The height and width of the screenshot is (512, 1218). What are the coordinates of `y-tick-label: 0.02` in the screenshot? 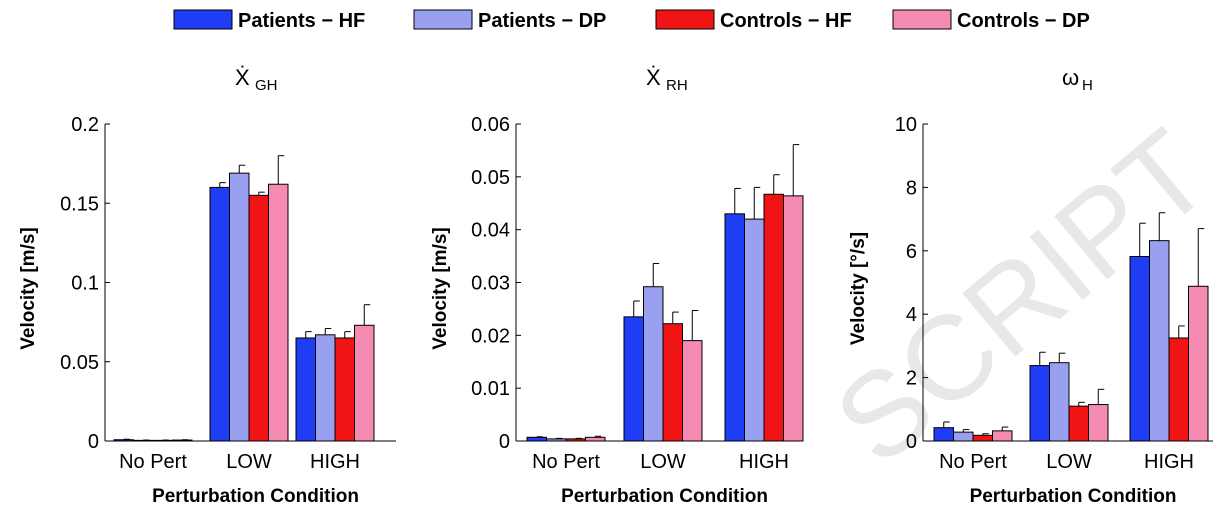 It's located at (490, 336).